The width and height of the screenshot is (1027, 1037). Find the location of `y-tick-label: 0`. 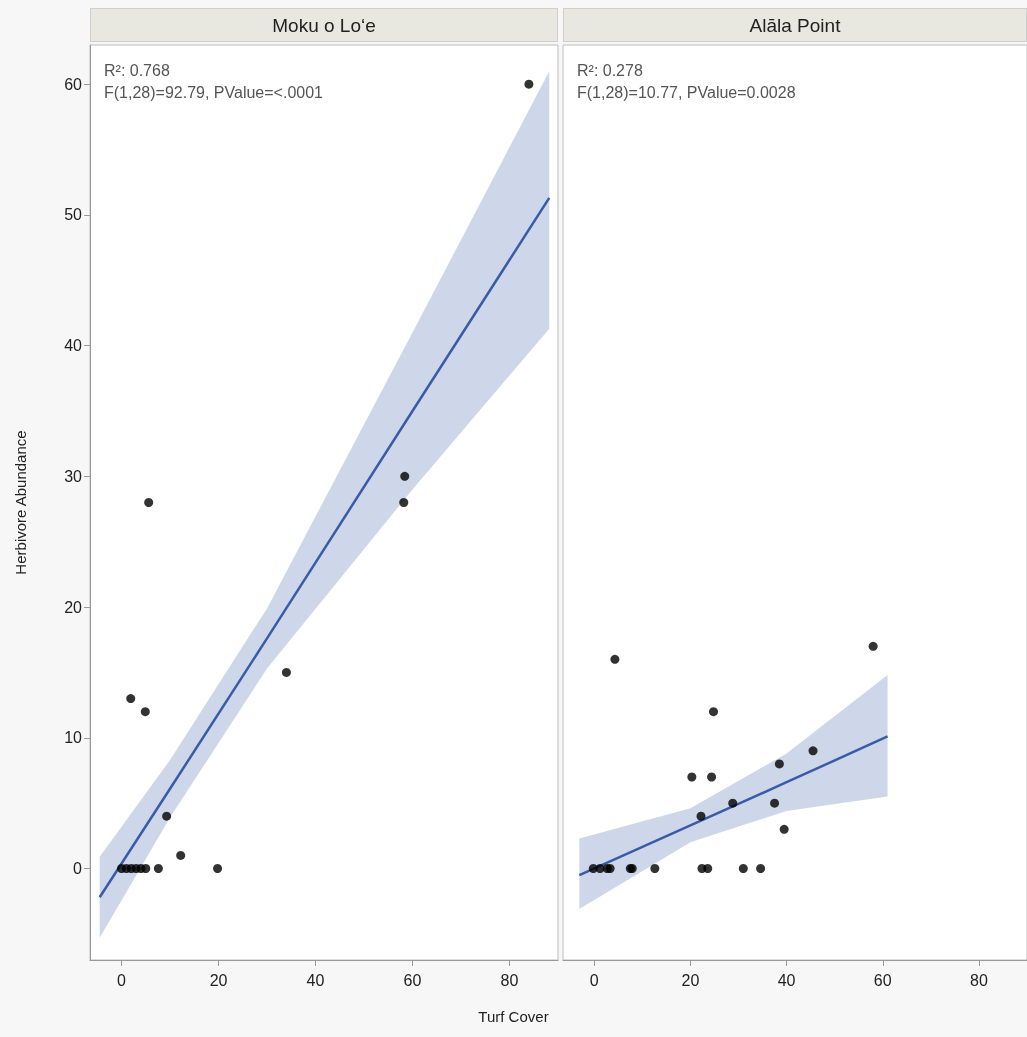

y-tick-label: 0 is located at coordinates (78, 868).